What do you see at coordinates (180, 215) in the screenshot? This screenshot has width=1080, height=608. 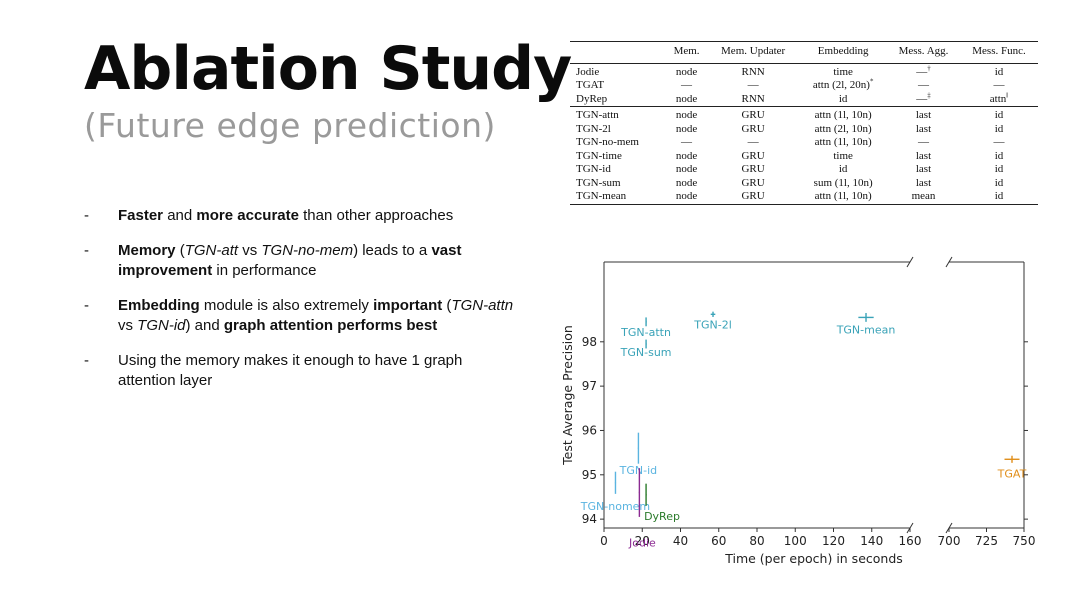 I see `bullet-text: and` at bounding box center [180, 215].